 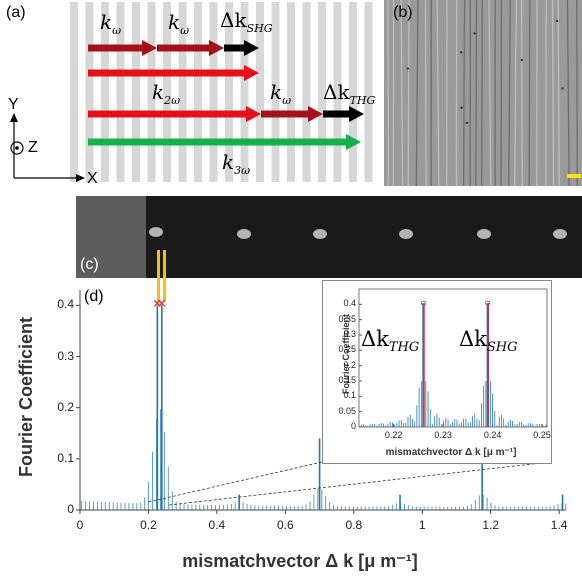 I want to click on arrow-k-2omega-top, so click(x=173, y=73).